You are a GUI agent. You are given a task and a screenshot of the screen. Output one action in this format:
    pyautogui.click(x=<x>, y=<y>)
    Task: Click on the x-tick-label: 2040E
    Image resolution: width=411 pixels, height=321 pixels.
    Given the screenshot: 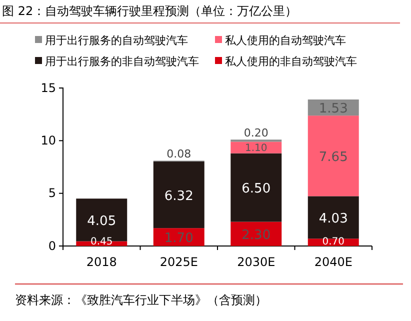 What is the action you would take?
    pyautogui.click(x=333, y=262)
    